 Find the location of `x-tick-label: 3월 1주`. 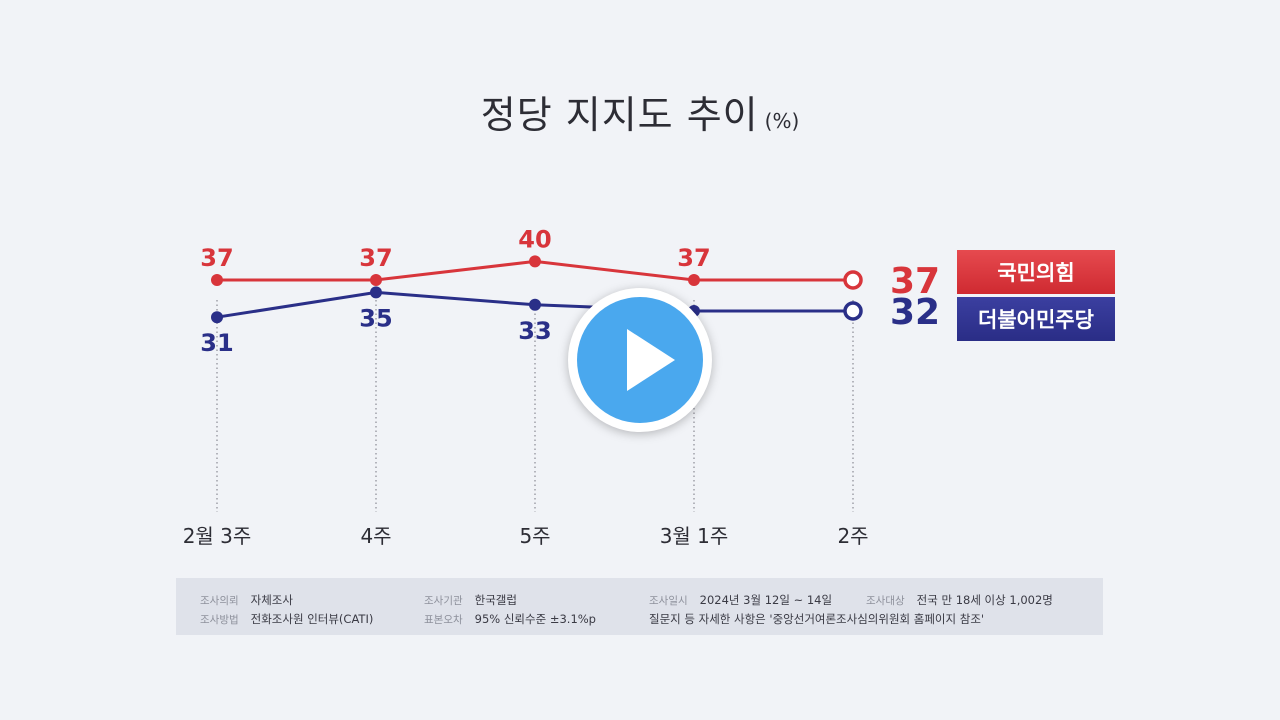

x-tick-label: 3월 1주 is located at coordinates (694, 536).